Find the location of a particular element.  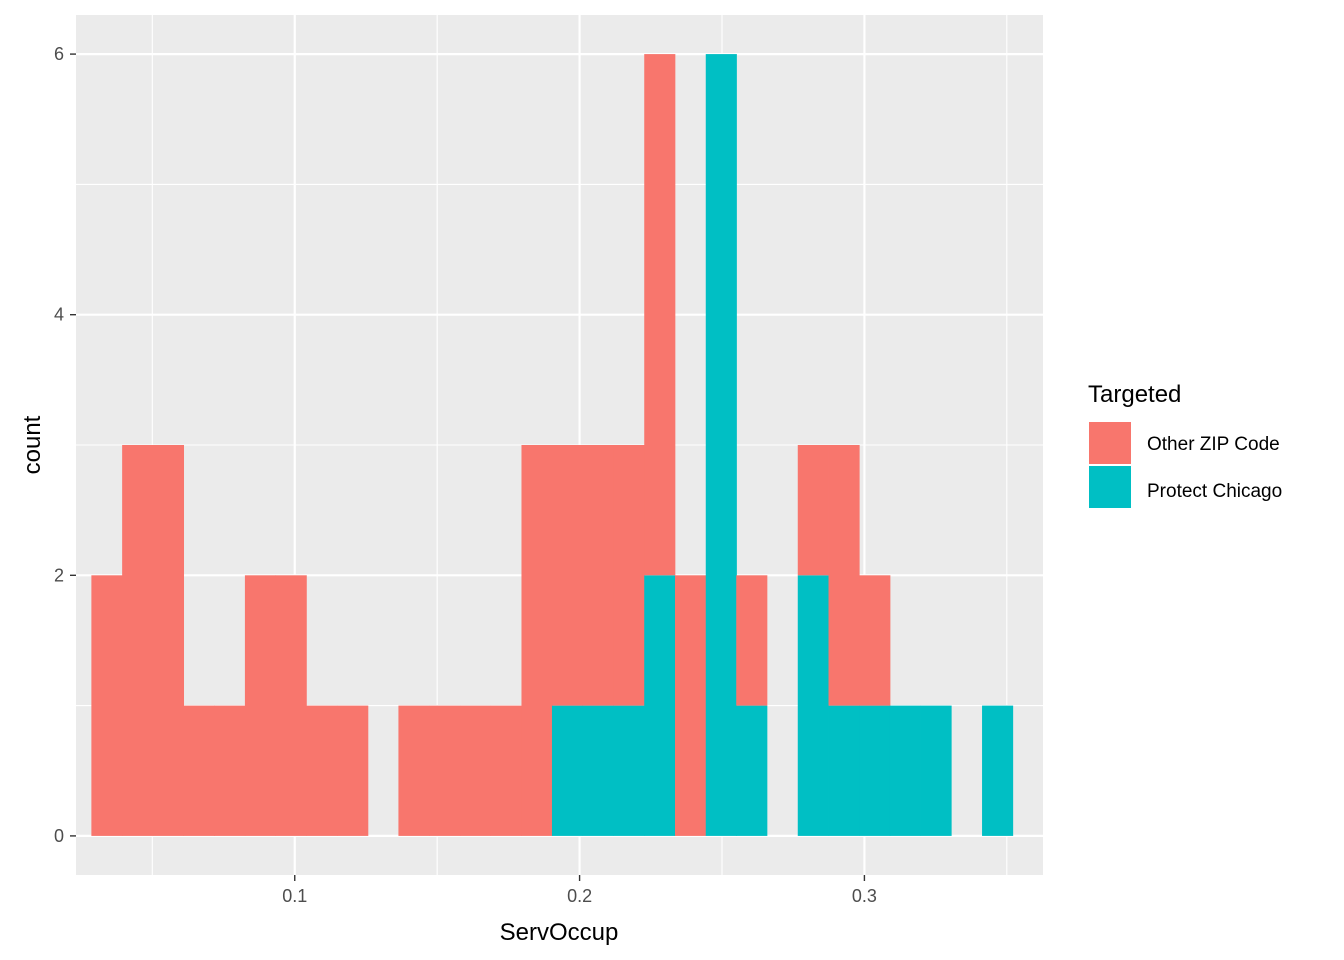

legend: Targeted Other ZIP Code Protect Chicago is located at coordinates (1185, 444).